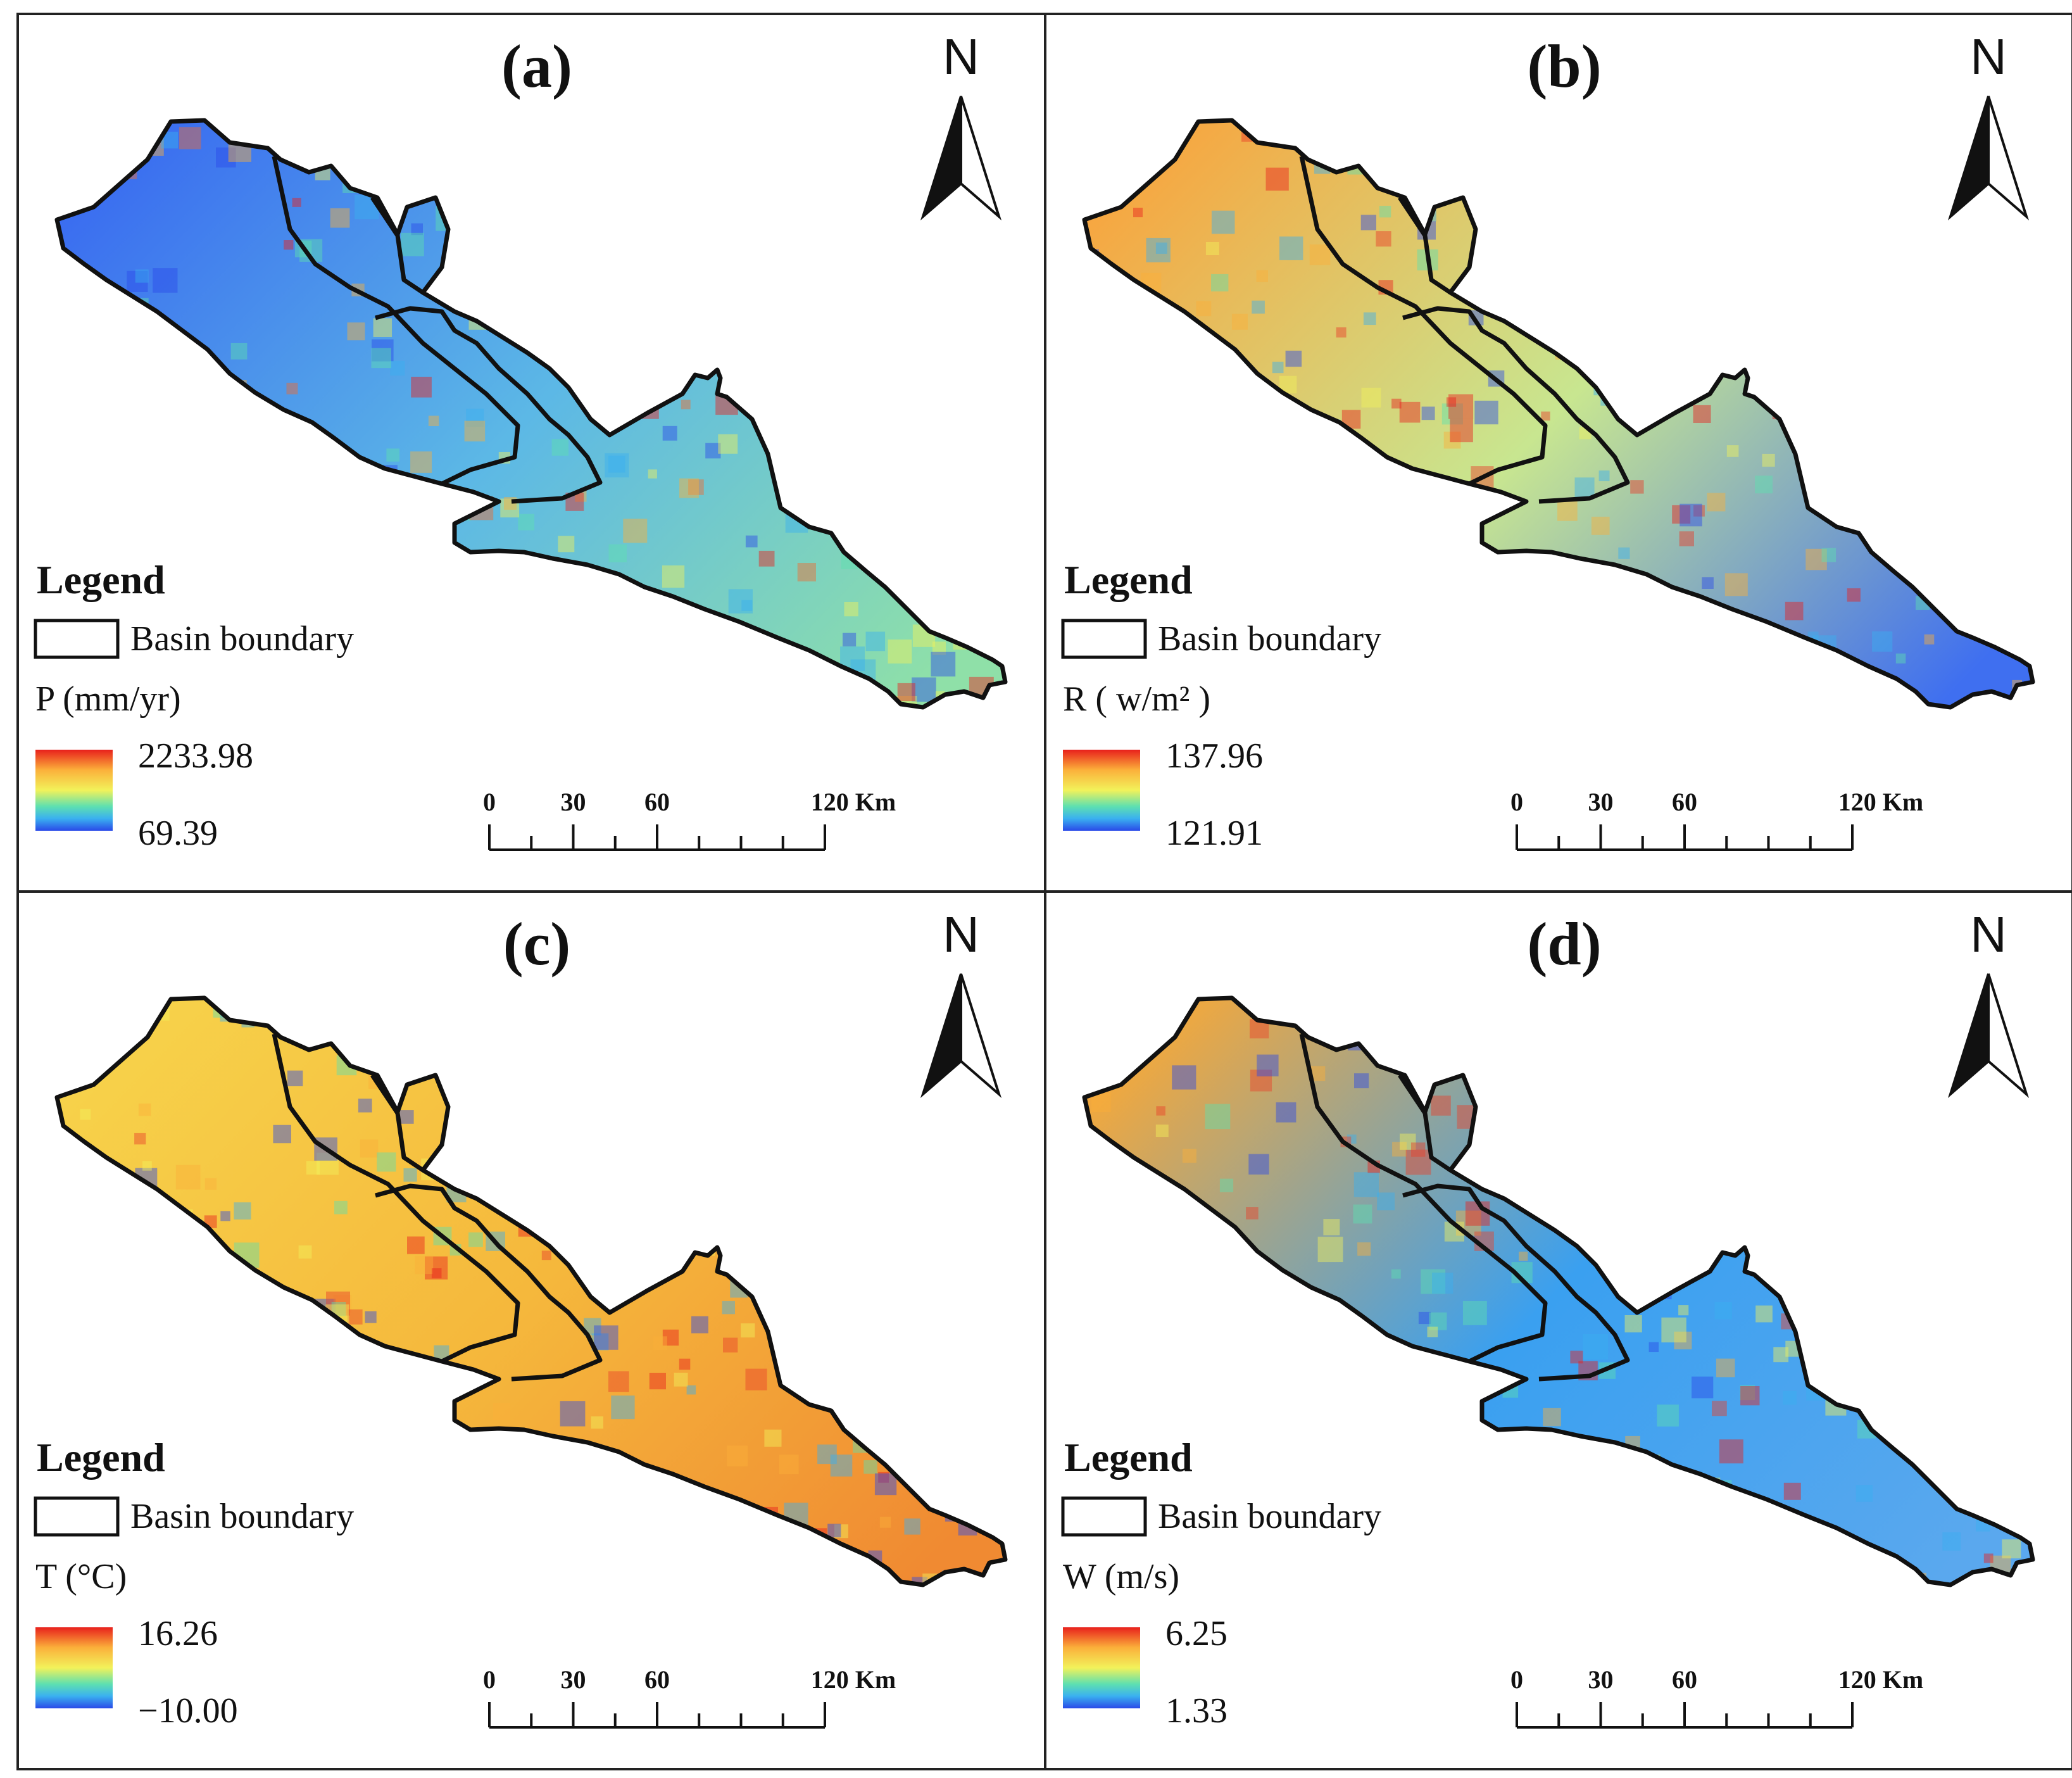  I want to click on panel-d-legend: Legend Basin boundary W (m/s) 6.25 1.33, so click(1221, 1583).